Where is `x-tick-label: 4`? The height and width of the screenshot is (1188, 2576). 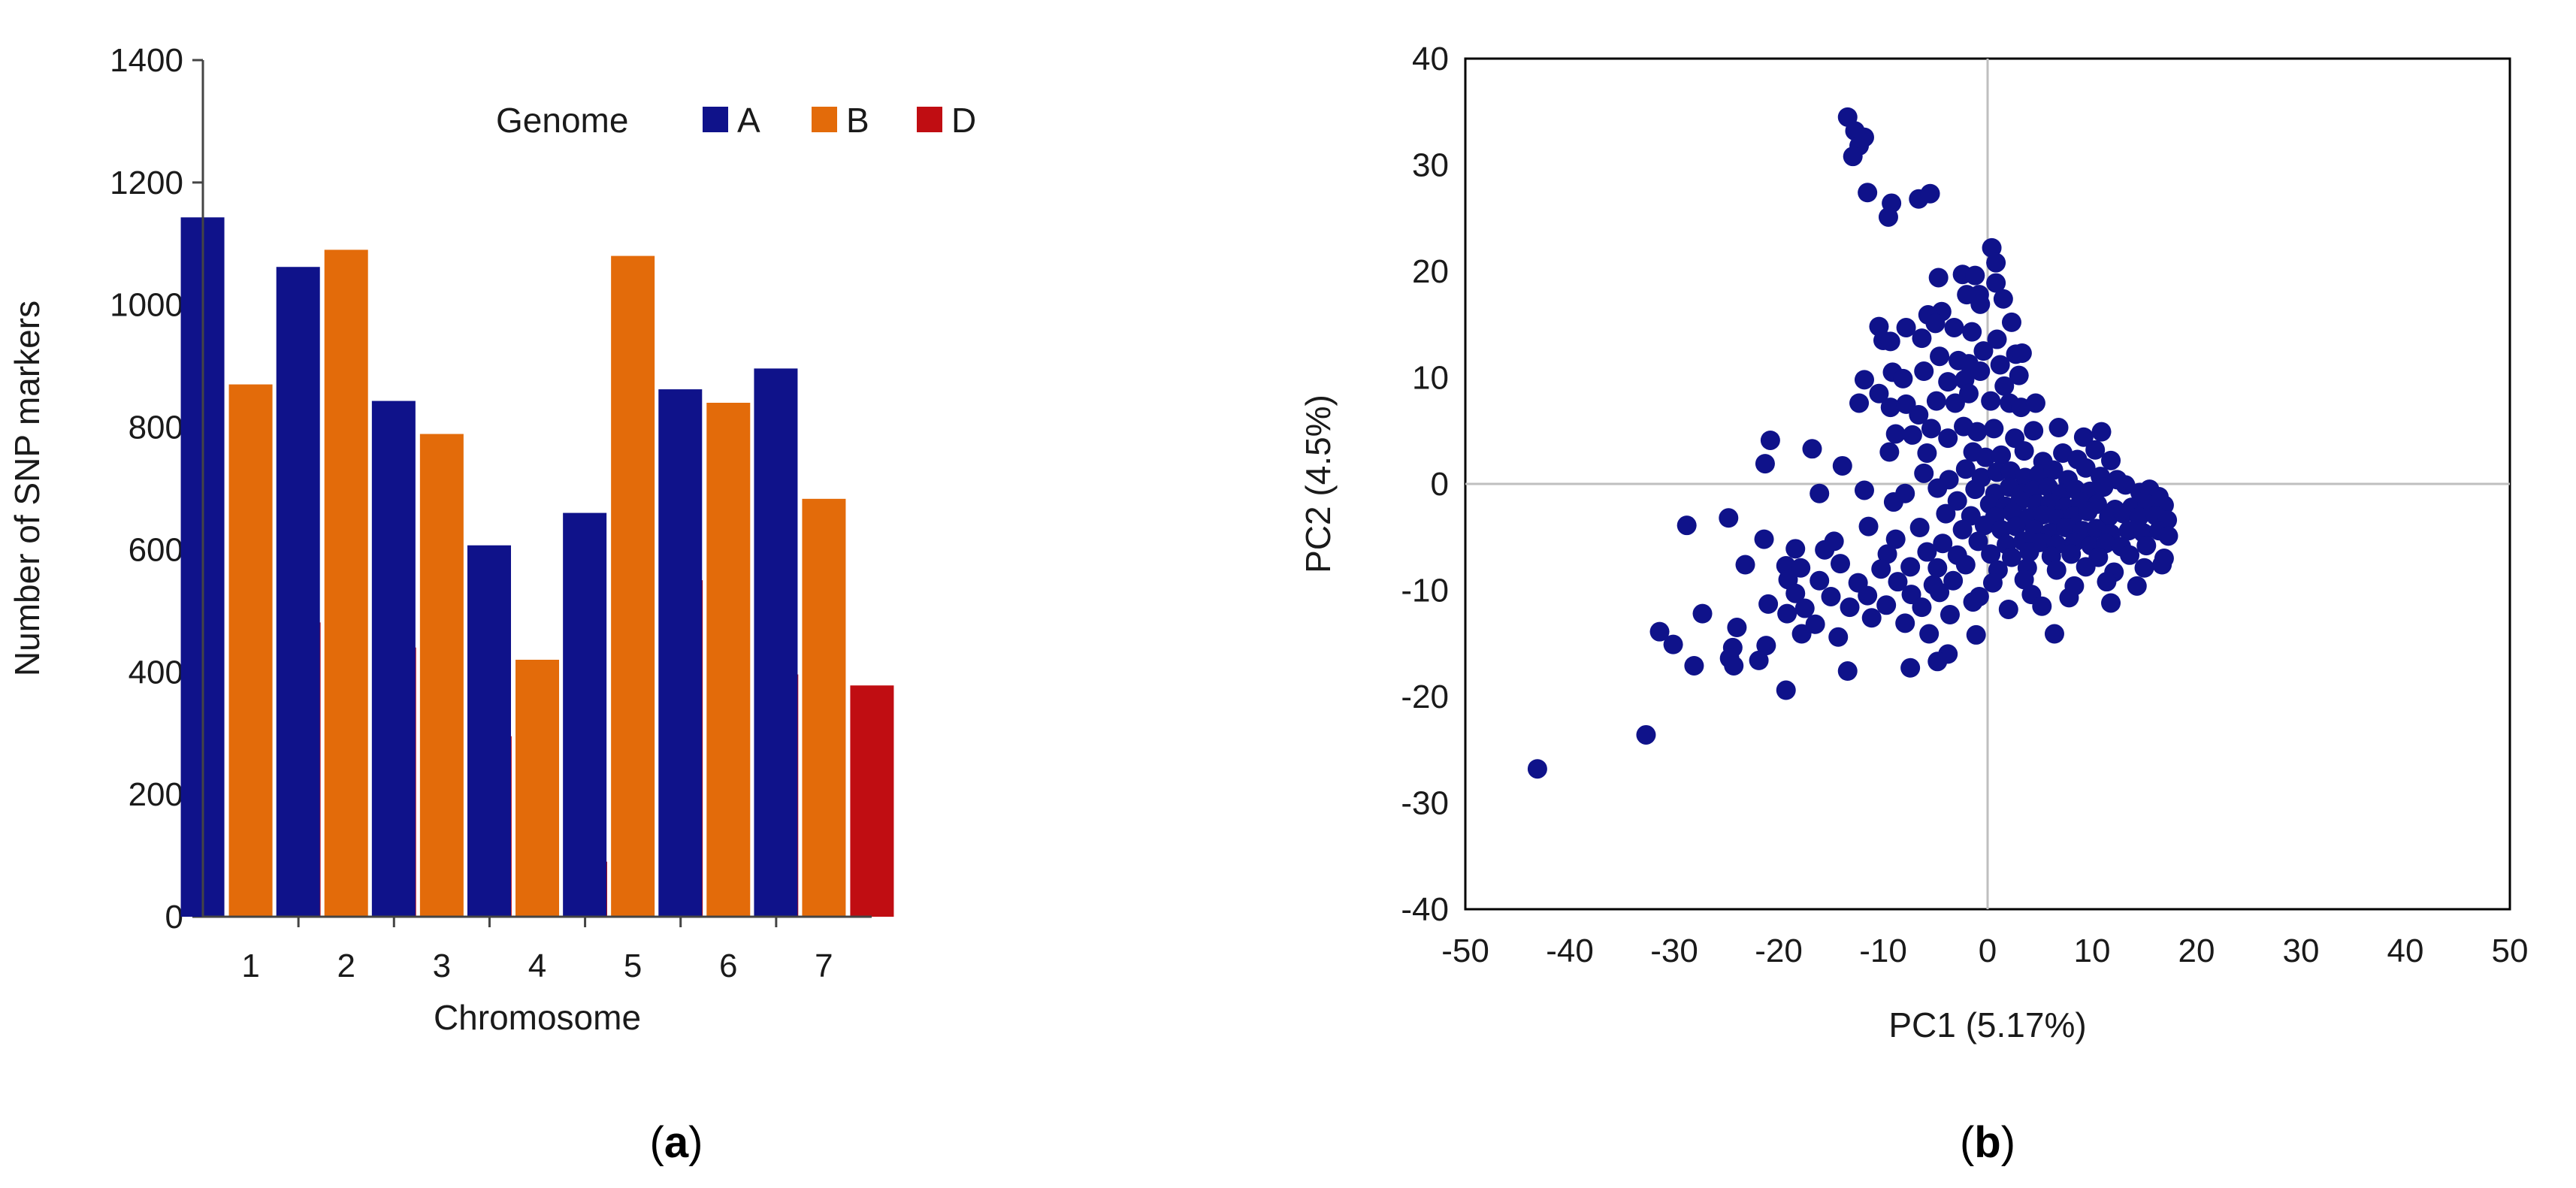 x-tick-label: 4 is located at coordinates (537, 966).